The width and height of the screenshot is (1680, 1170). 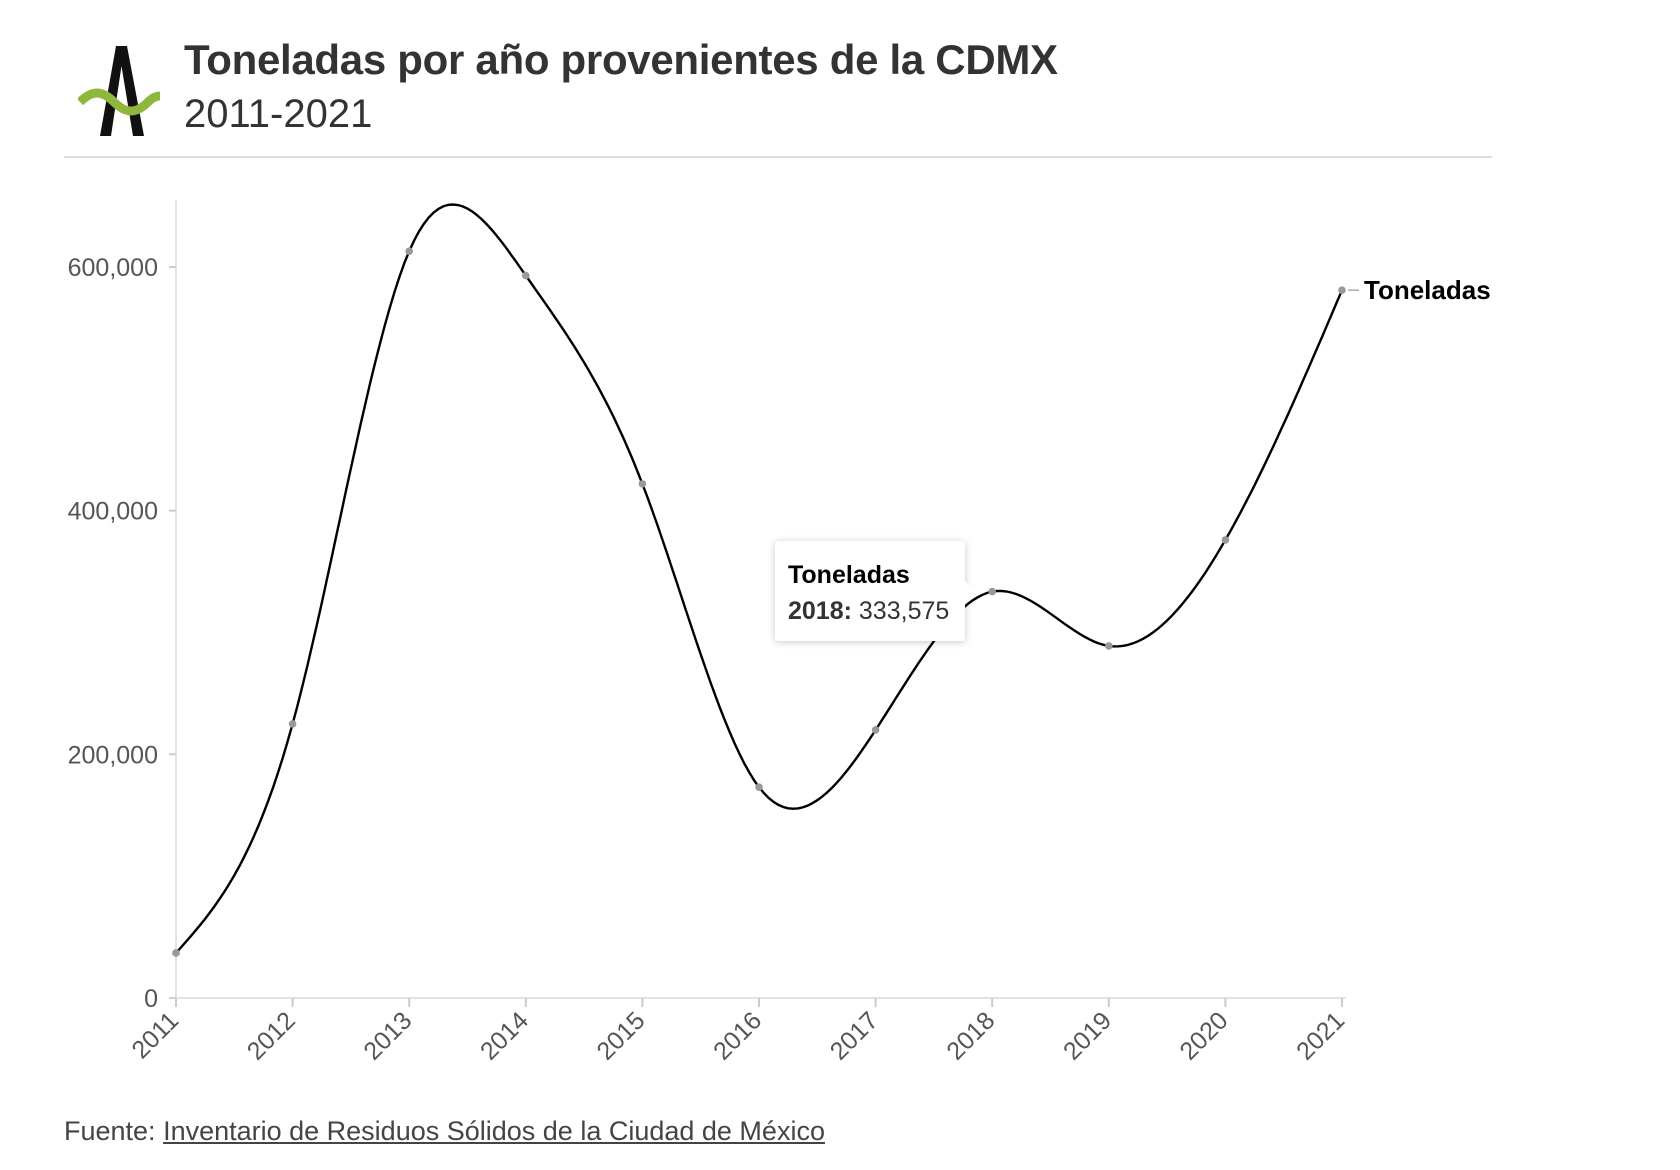 What do you see at coordinates (278, 114) in the screenshot?
I see `chart-subtitle: 2011-2021` at bounding box center [278, 114].